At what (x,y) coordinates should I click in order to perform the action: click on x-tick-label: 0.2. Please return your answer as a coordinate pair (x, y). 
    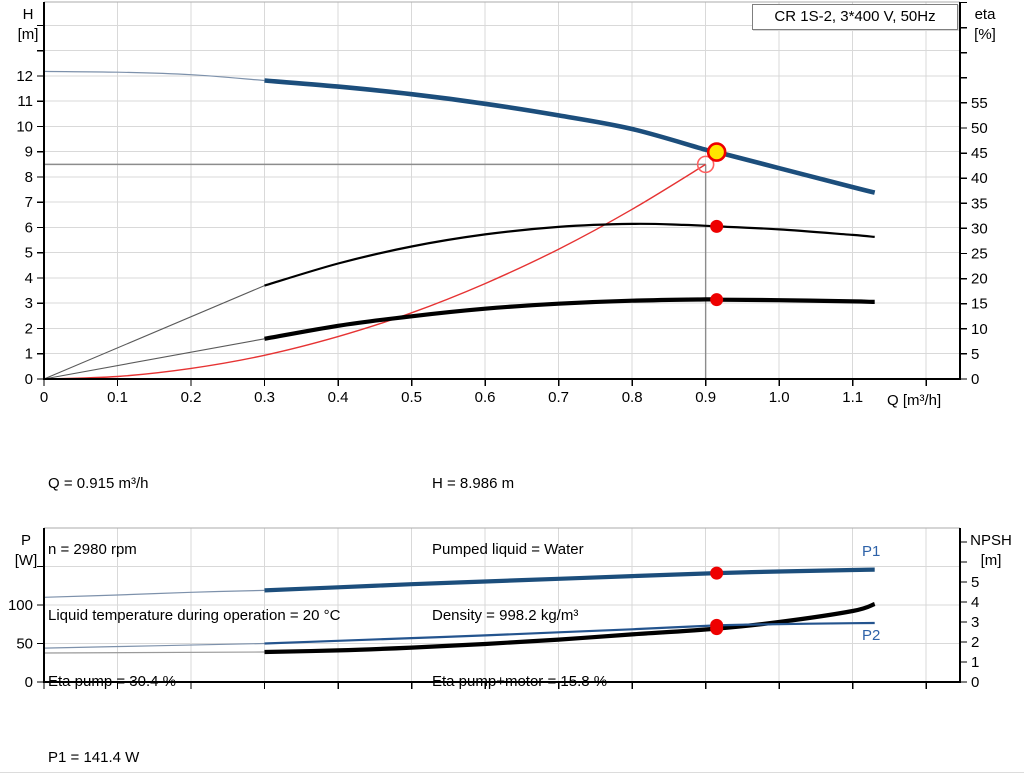
    Looking at the image, I should click on (191, 397).